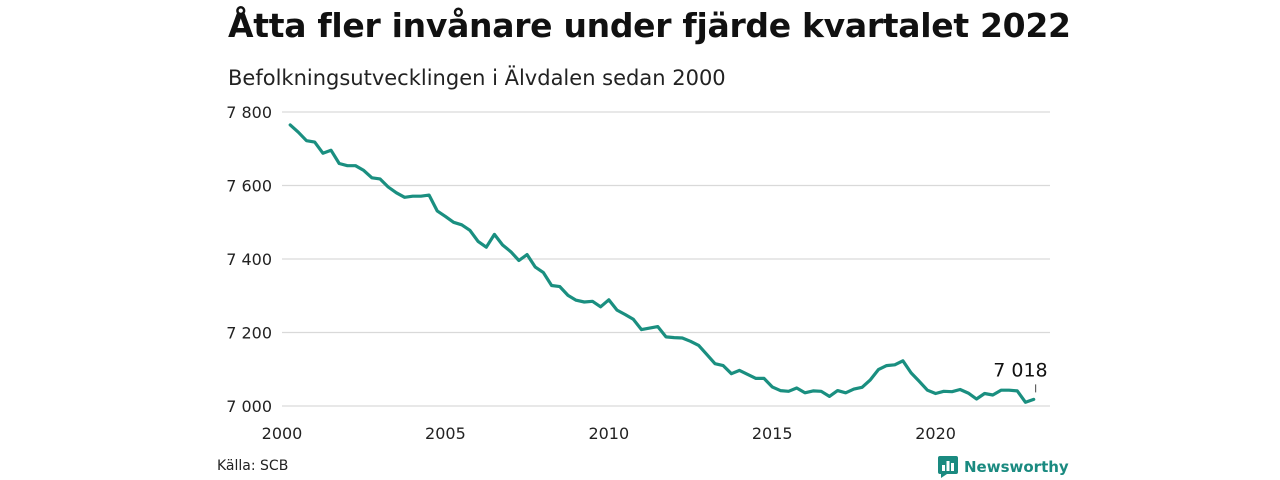  What do you see at coordinates (249, 333) in the screenshot?
I see `y-tick-label: 7 200` at bounding box center [249, 333].